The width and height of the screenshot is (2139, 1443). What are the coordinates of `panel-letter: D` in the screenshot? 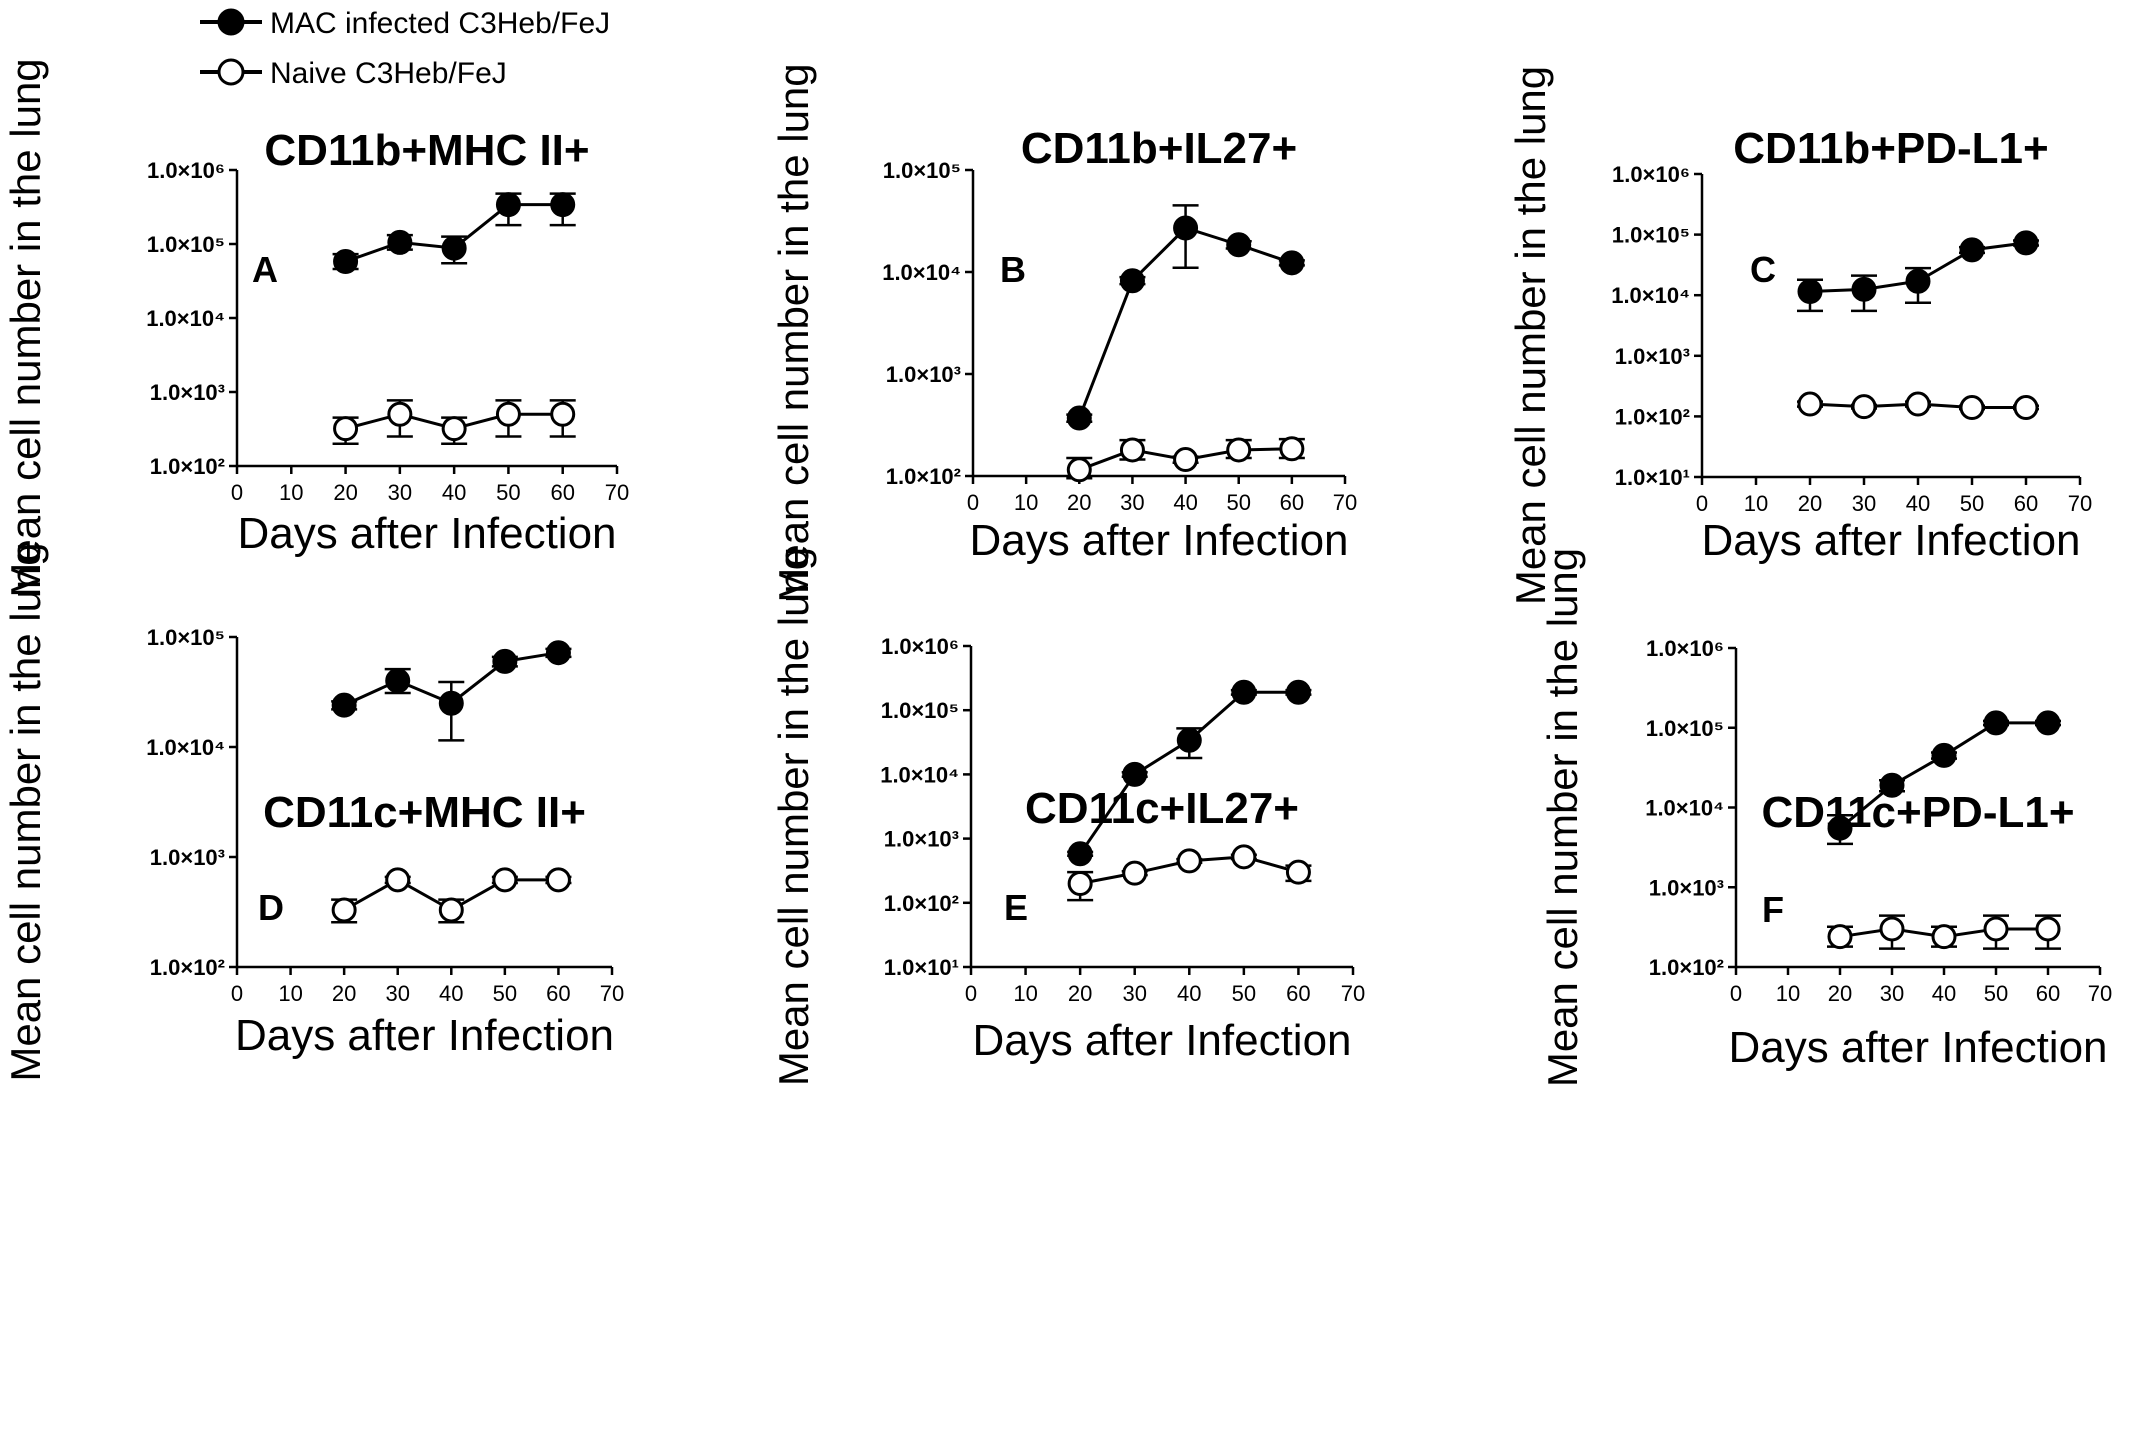 It's located at (271, 907).